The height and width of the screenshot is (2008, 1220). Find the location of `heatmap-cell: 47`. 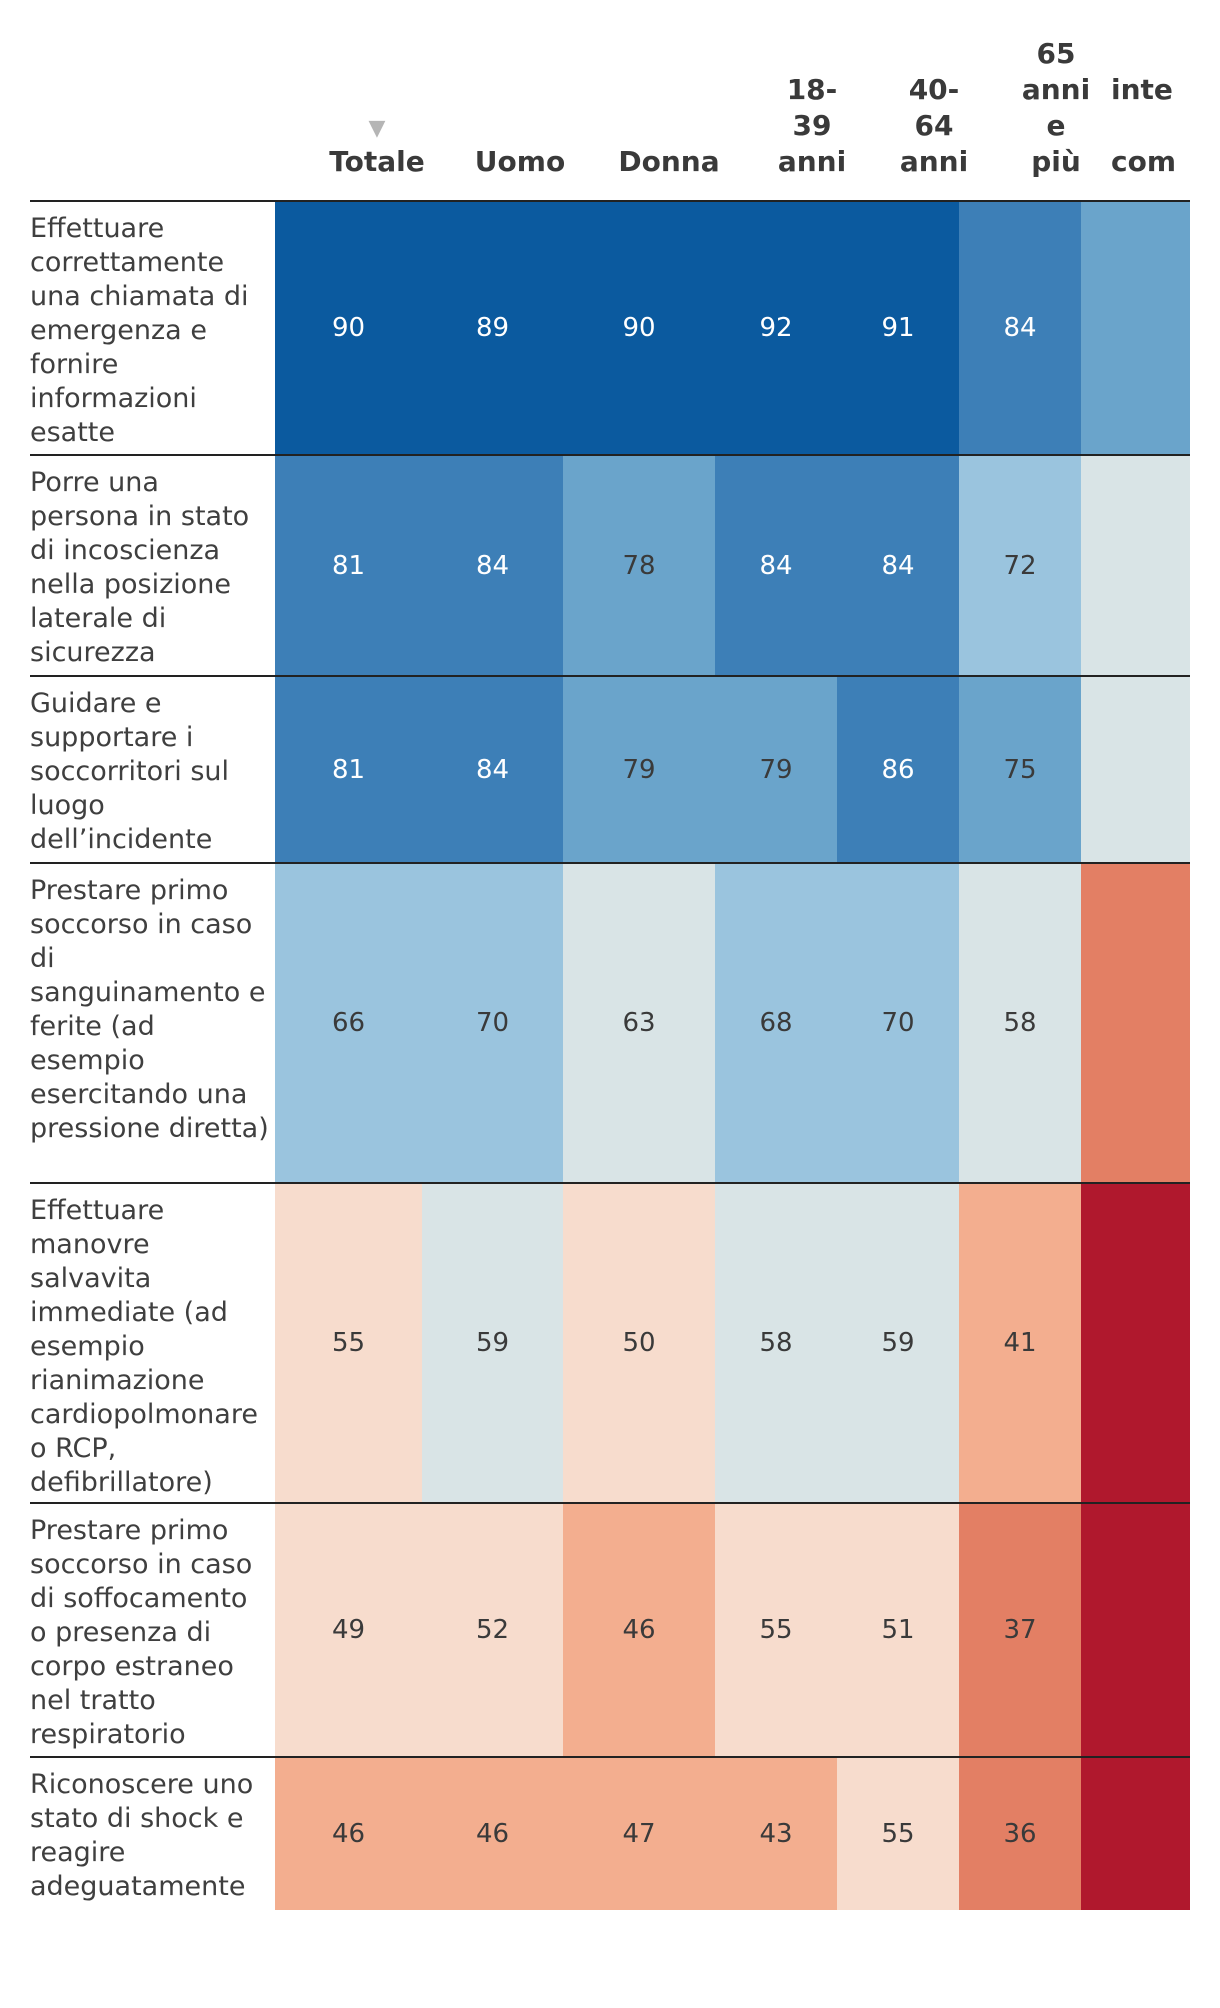

heatmap-cell: 47 is located at coordinates (639, 1834).